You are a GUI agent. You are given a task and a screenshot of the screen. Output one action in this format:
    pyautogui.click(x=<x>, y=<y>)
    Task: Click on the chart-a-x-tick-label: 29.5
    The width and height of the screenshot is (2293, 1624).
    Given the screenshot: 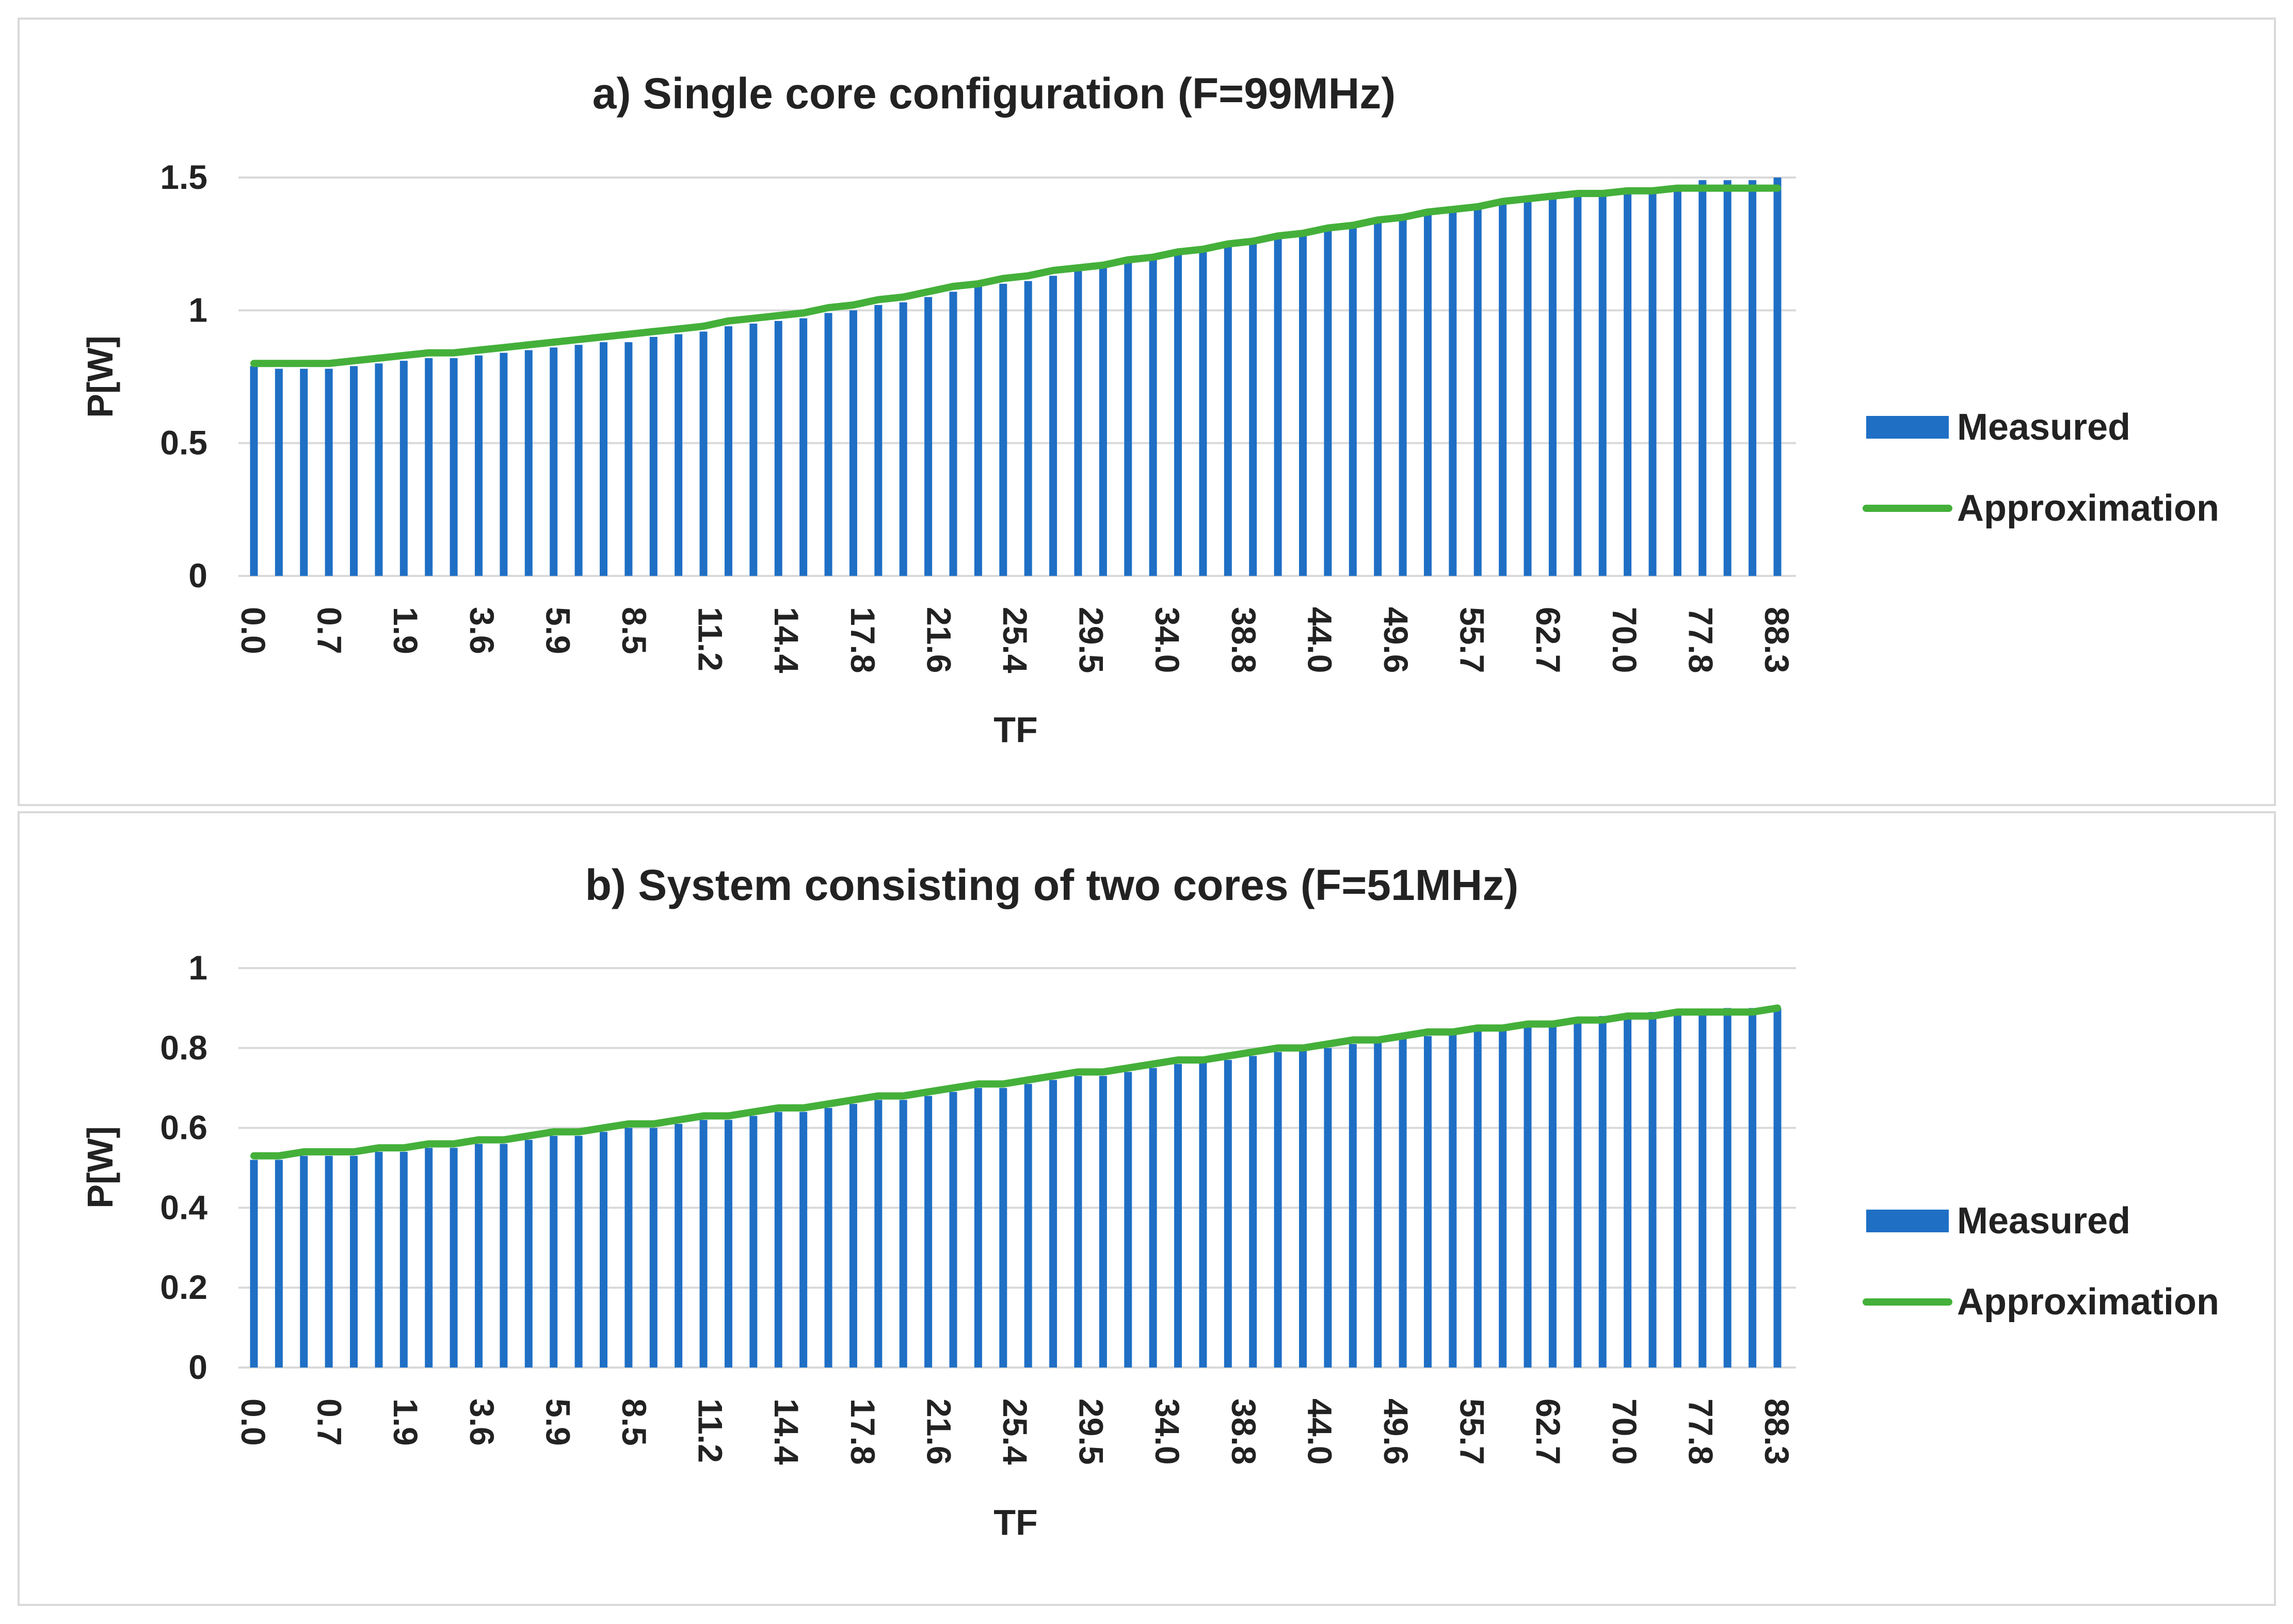 What is the action you would take?
    pyautogui.click(x=1091, y=640)
    